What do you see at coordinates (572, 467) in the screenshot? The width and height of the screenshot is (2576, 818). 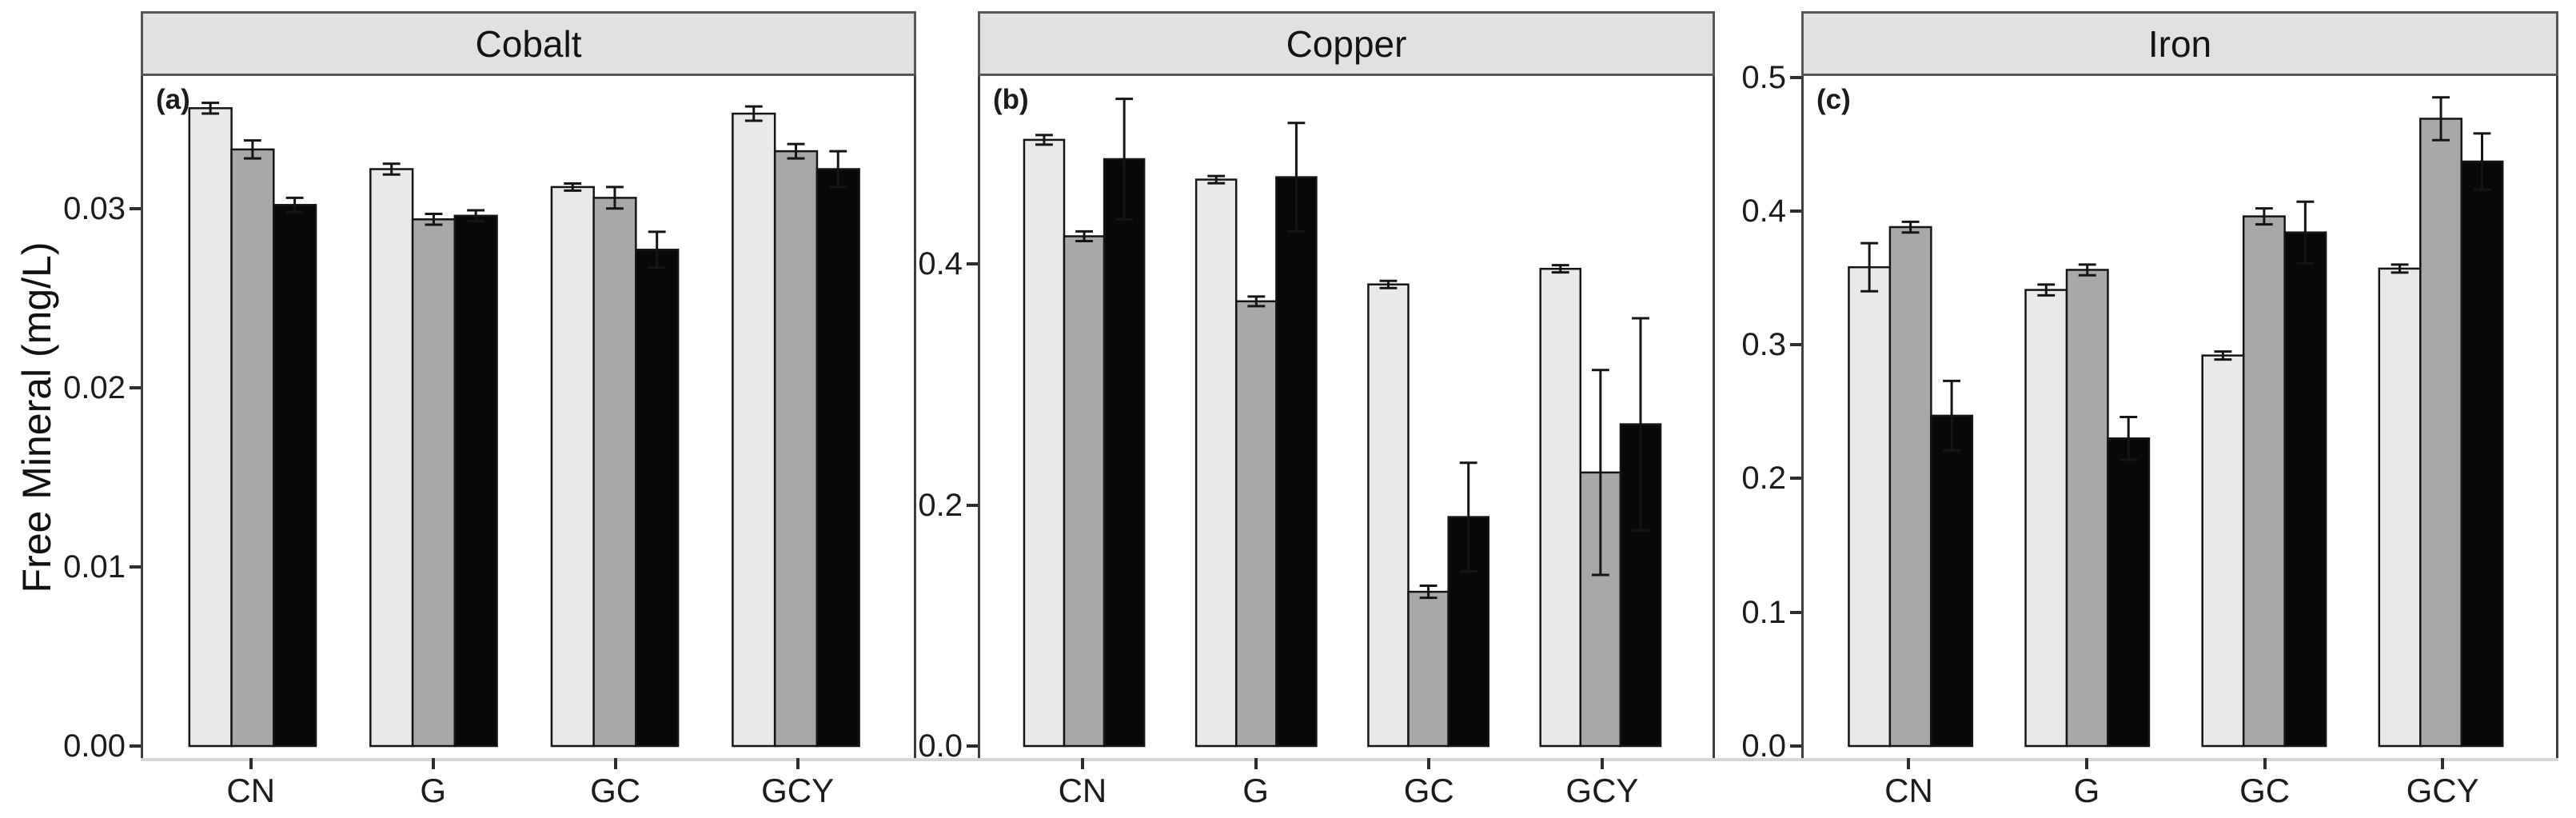 I see `bar-cobalt-gc-light-gray` at bounding box center [572, 467].